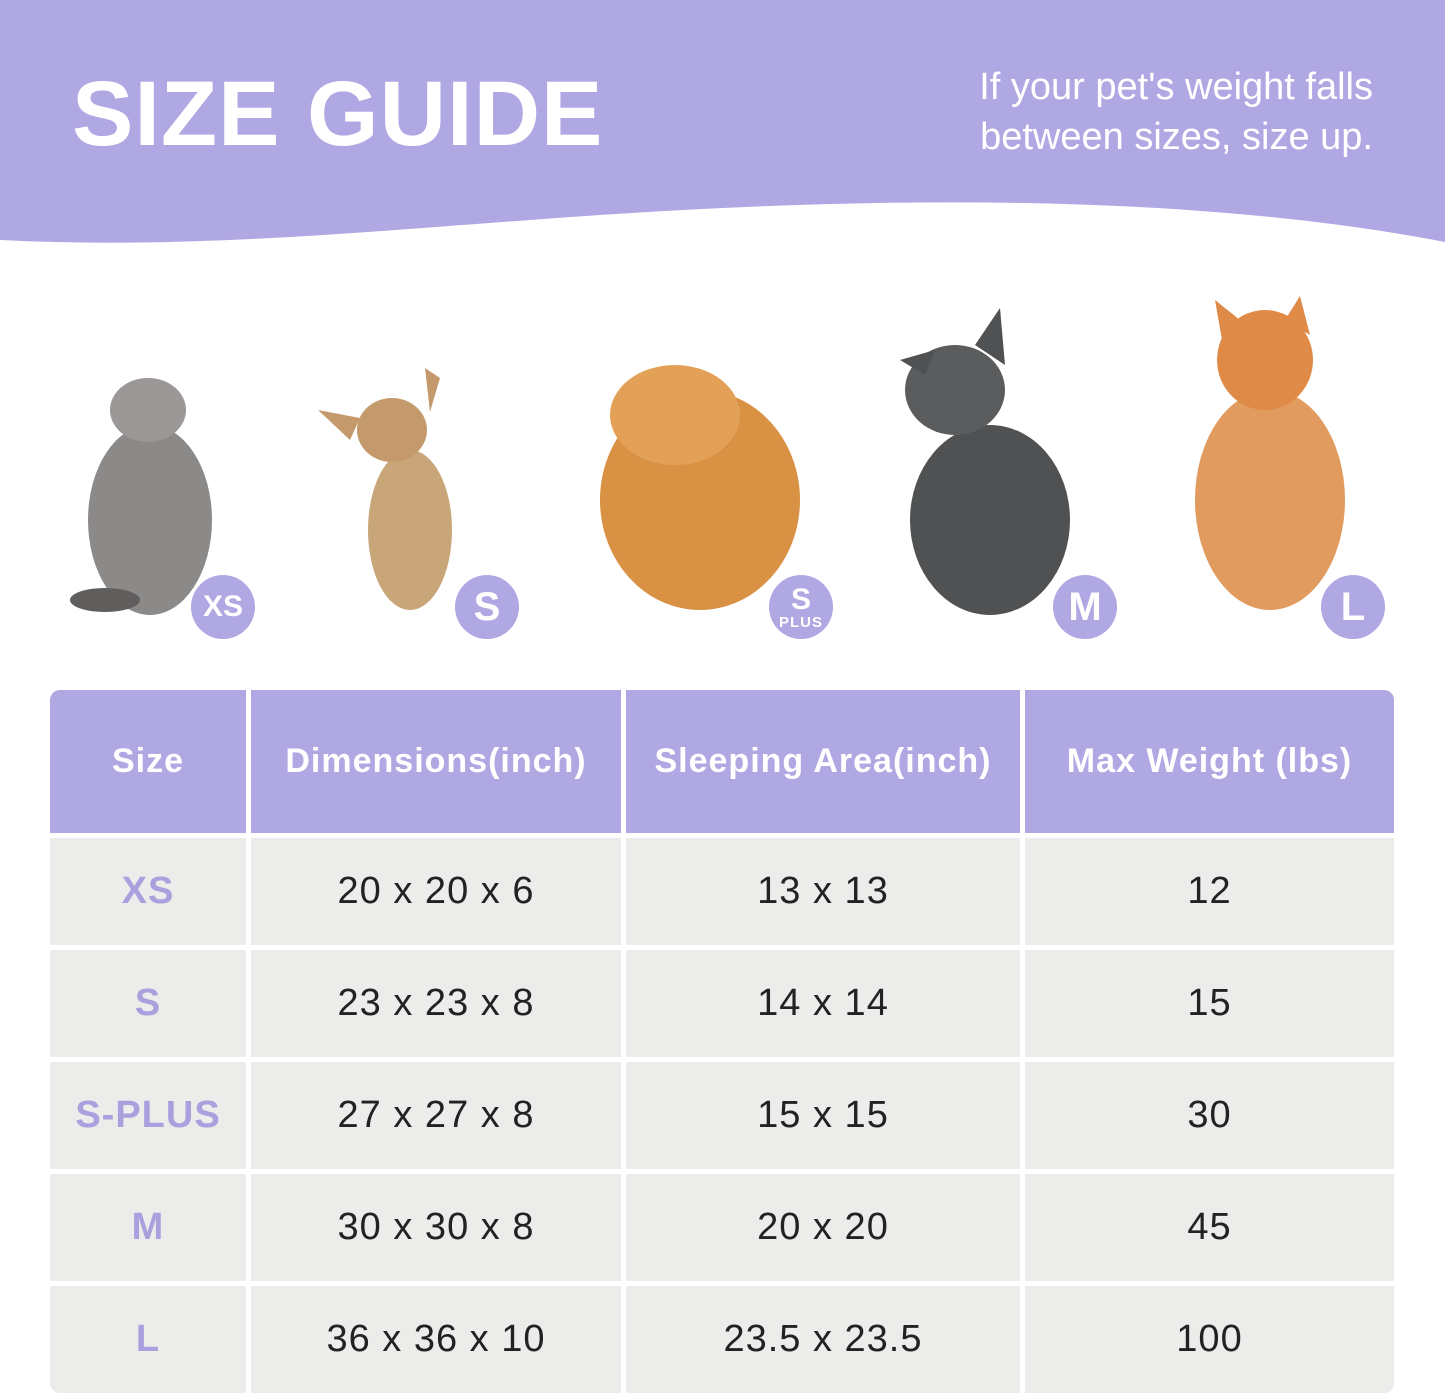 Image resolution: width=1445 pixels, height=1397 pixels. I want to click on size-badge-s: S, so click(487, 607).